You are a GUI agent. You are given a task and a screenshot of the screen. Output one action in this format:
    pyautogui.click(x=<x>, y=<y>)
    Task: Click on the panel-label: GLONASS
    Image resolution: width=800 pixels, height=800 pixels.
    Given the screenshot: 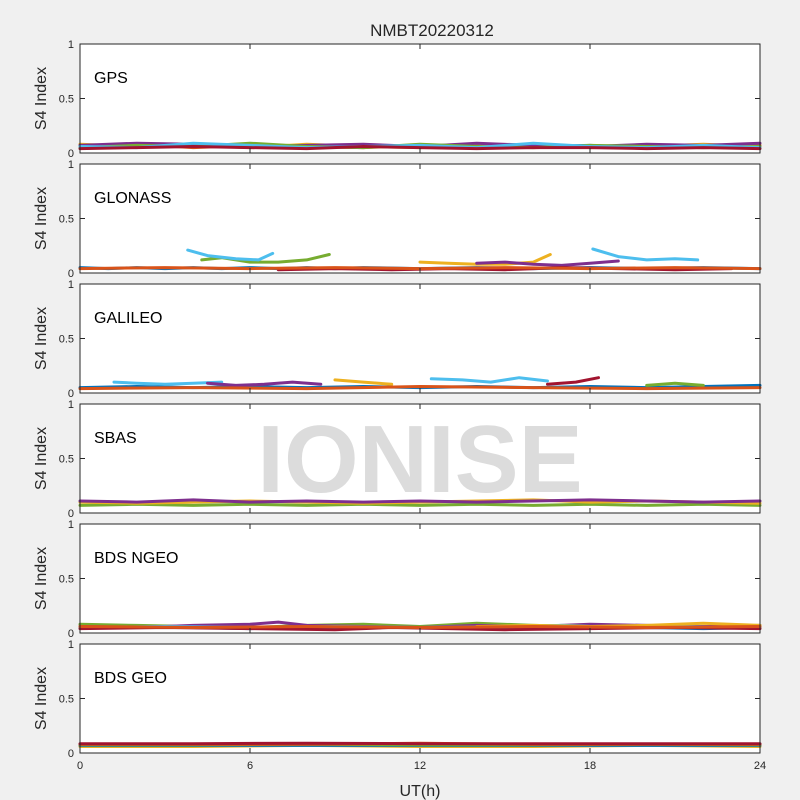 What is the action you would take?
    pyautogui.click(x=132, y=198)
    